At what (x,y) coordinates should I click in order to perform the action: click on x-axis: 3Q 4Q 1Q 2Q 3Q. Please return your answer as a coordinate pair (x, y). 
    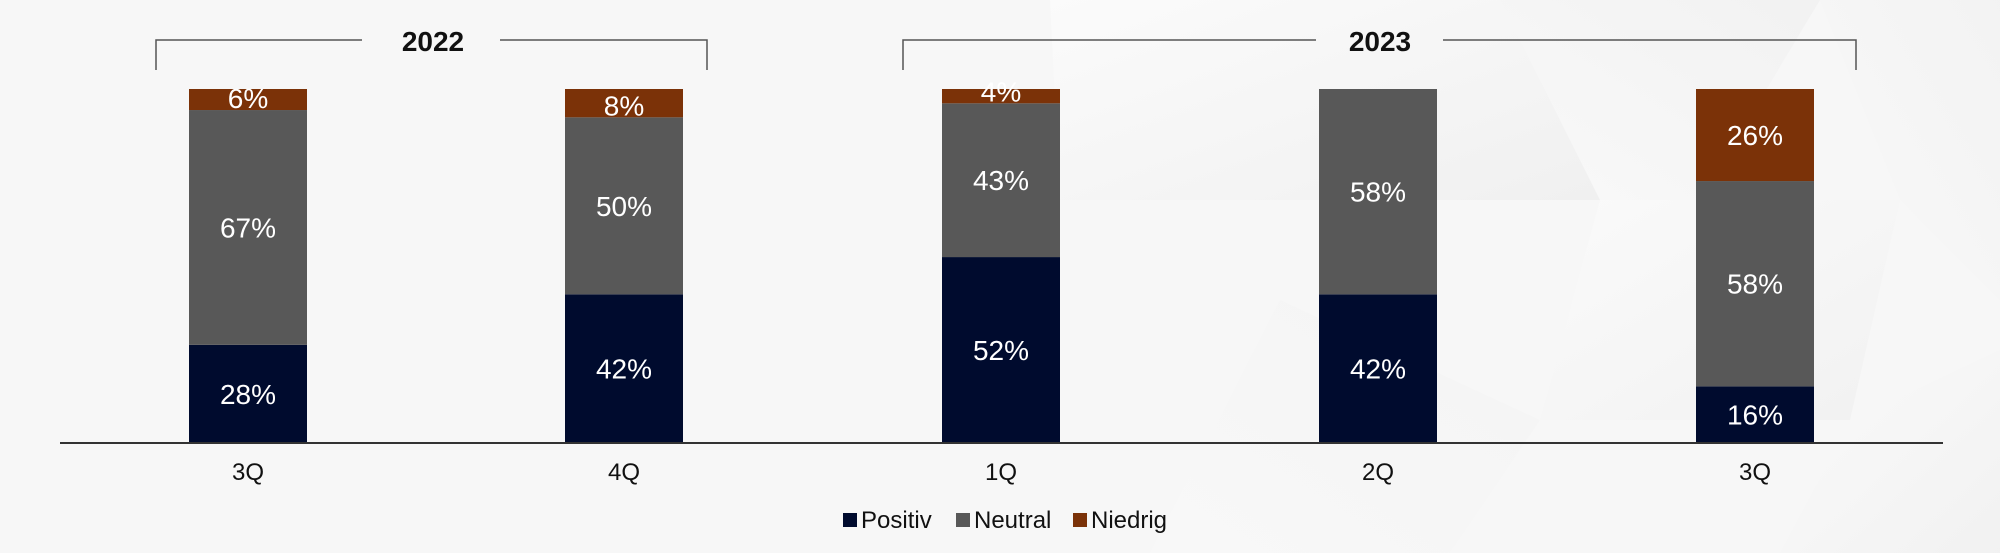
    Looking at the image, I should click on (1001, 464).